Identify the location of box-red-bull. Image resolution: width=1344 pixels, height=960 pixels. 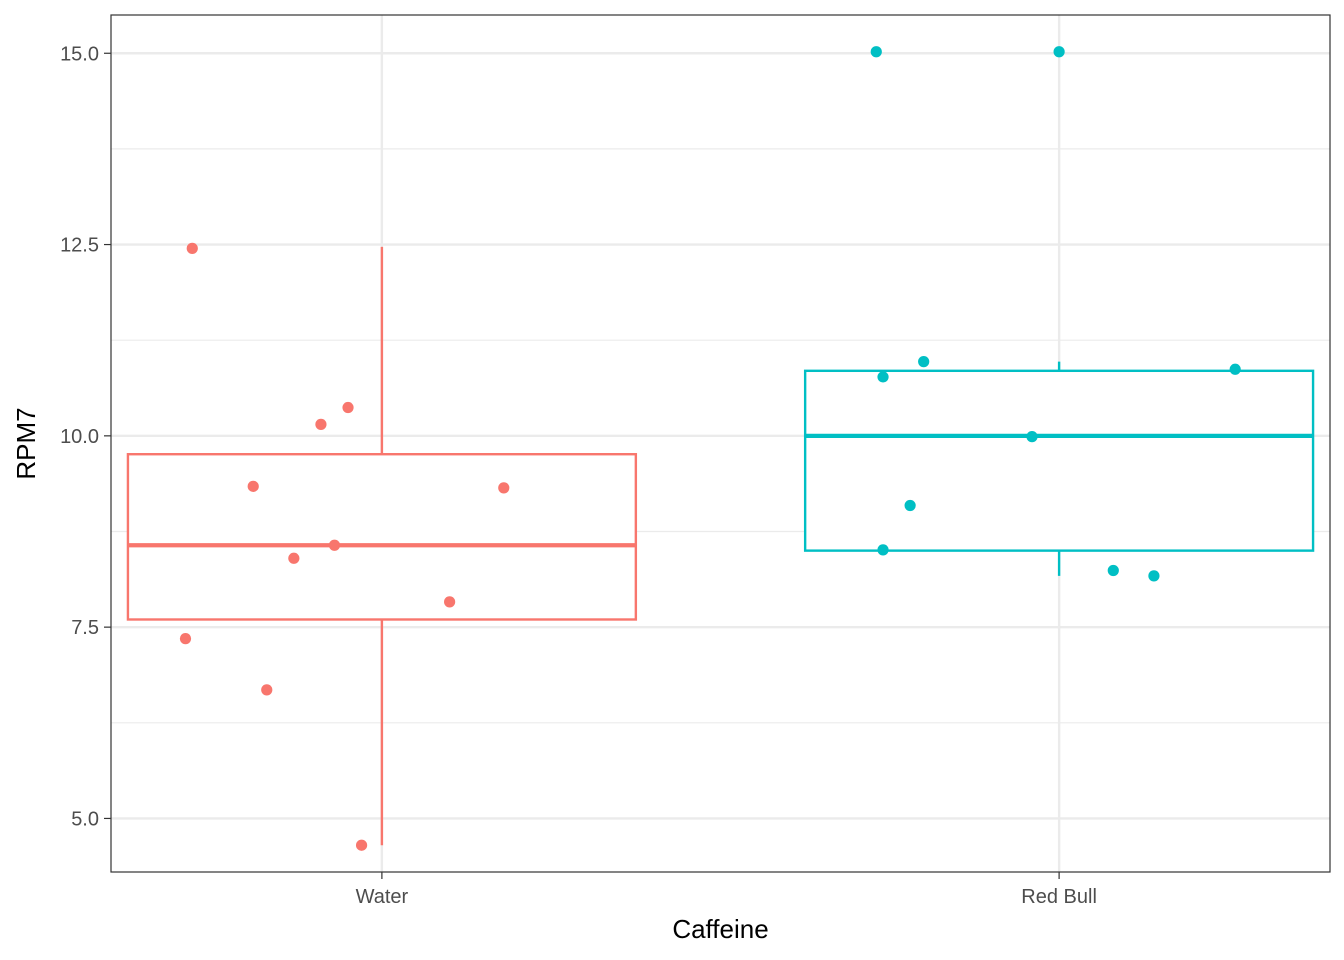
(1059, 468).